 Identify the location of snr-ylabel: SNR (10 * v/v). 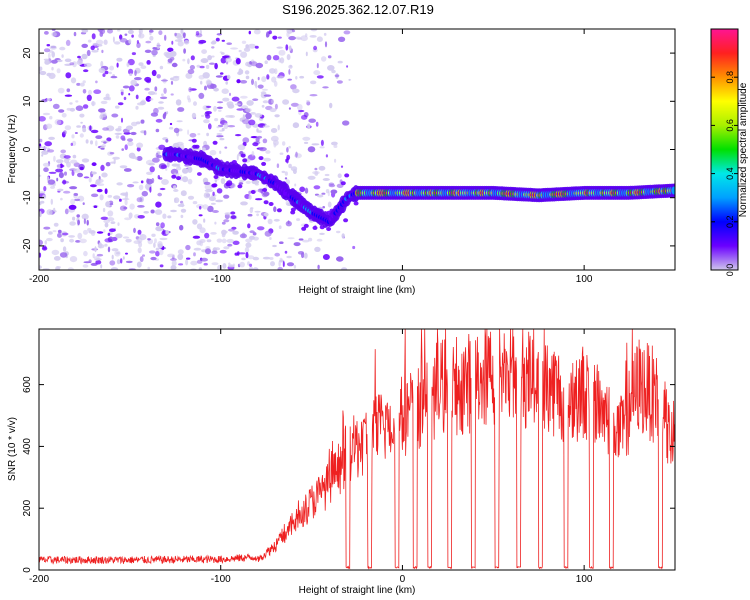
(12, 449).